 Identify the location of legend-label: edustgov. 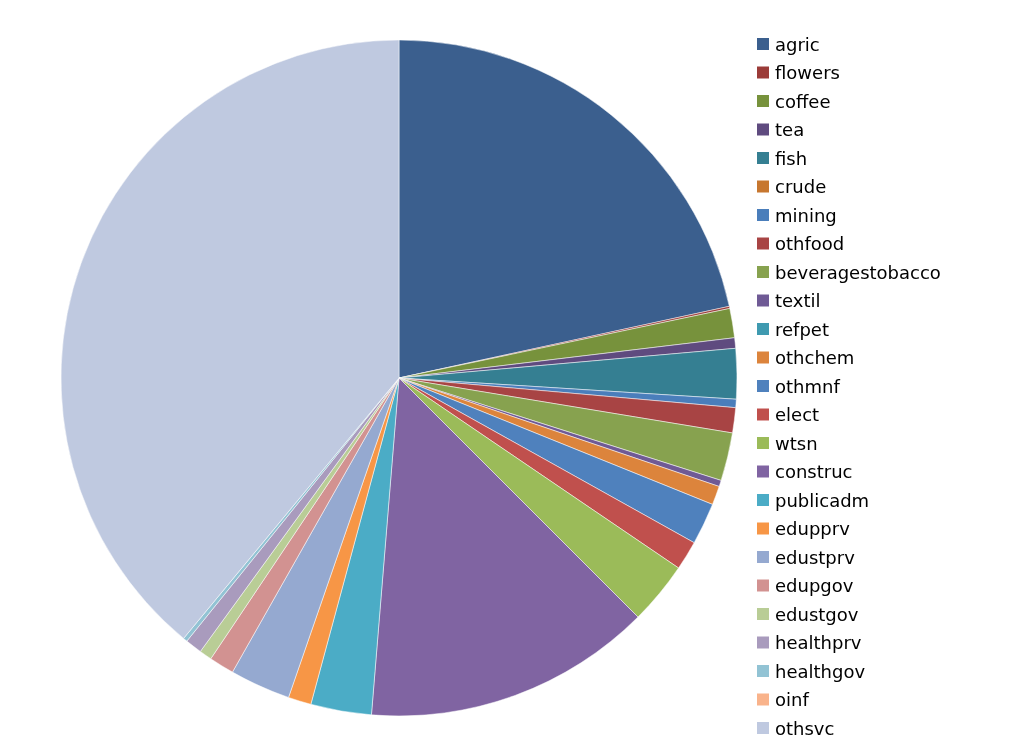
(817, 614).